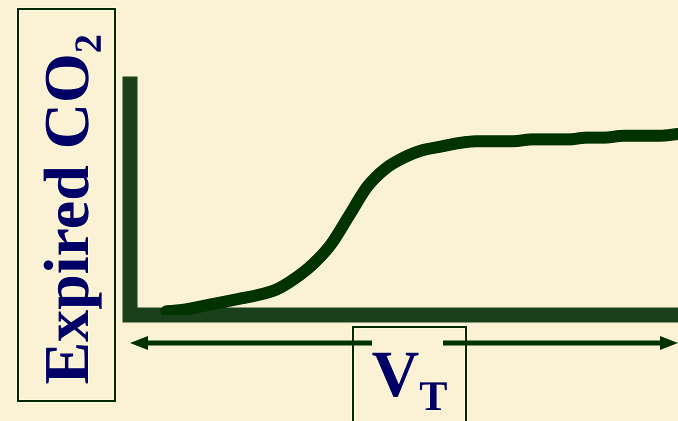 This screenshot has height=421, width=678. I want to click on y-axis-title: Expired CO₂, so click(66, 209).